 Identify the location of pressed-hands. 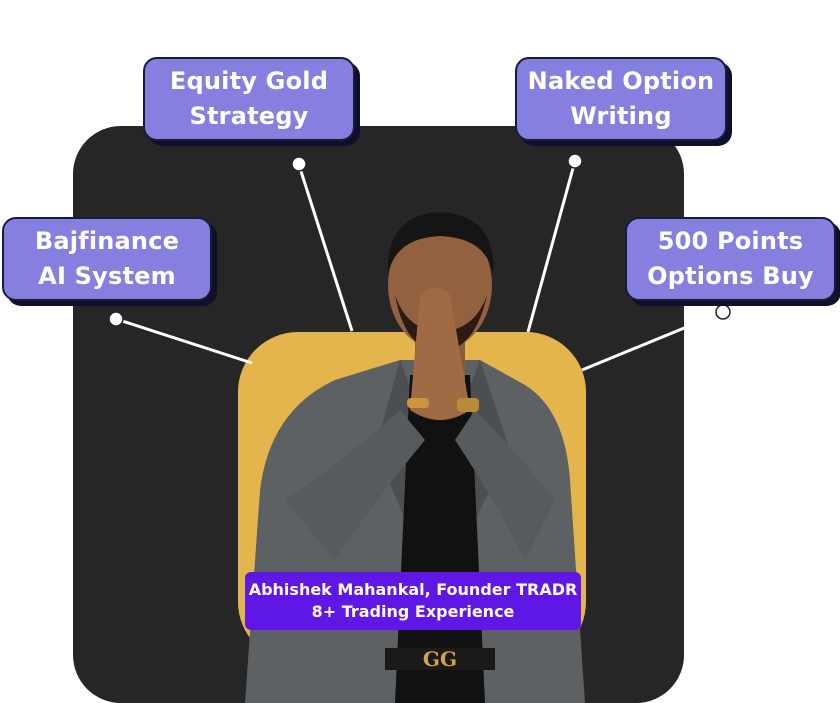
(440, 353).